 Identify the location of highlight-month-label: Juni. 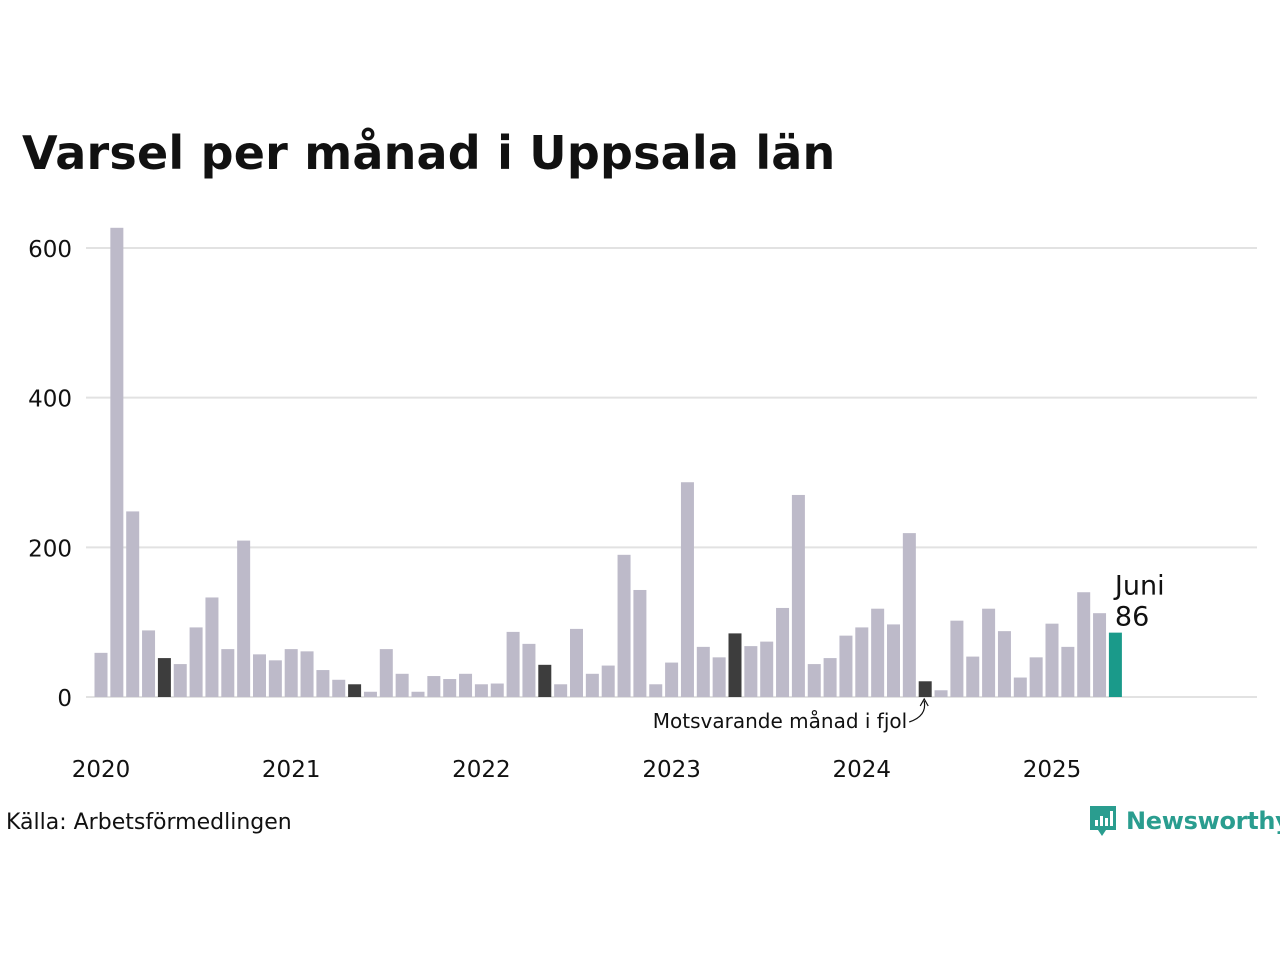
(1139, 586).